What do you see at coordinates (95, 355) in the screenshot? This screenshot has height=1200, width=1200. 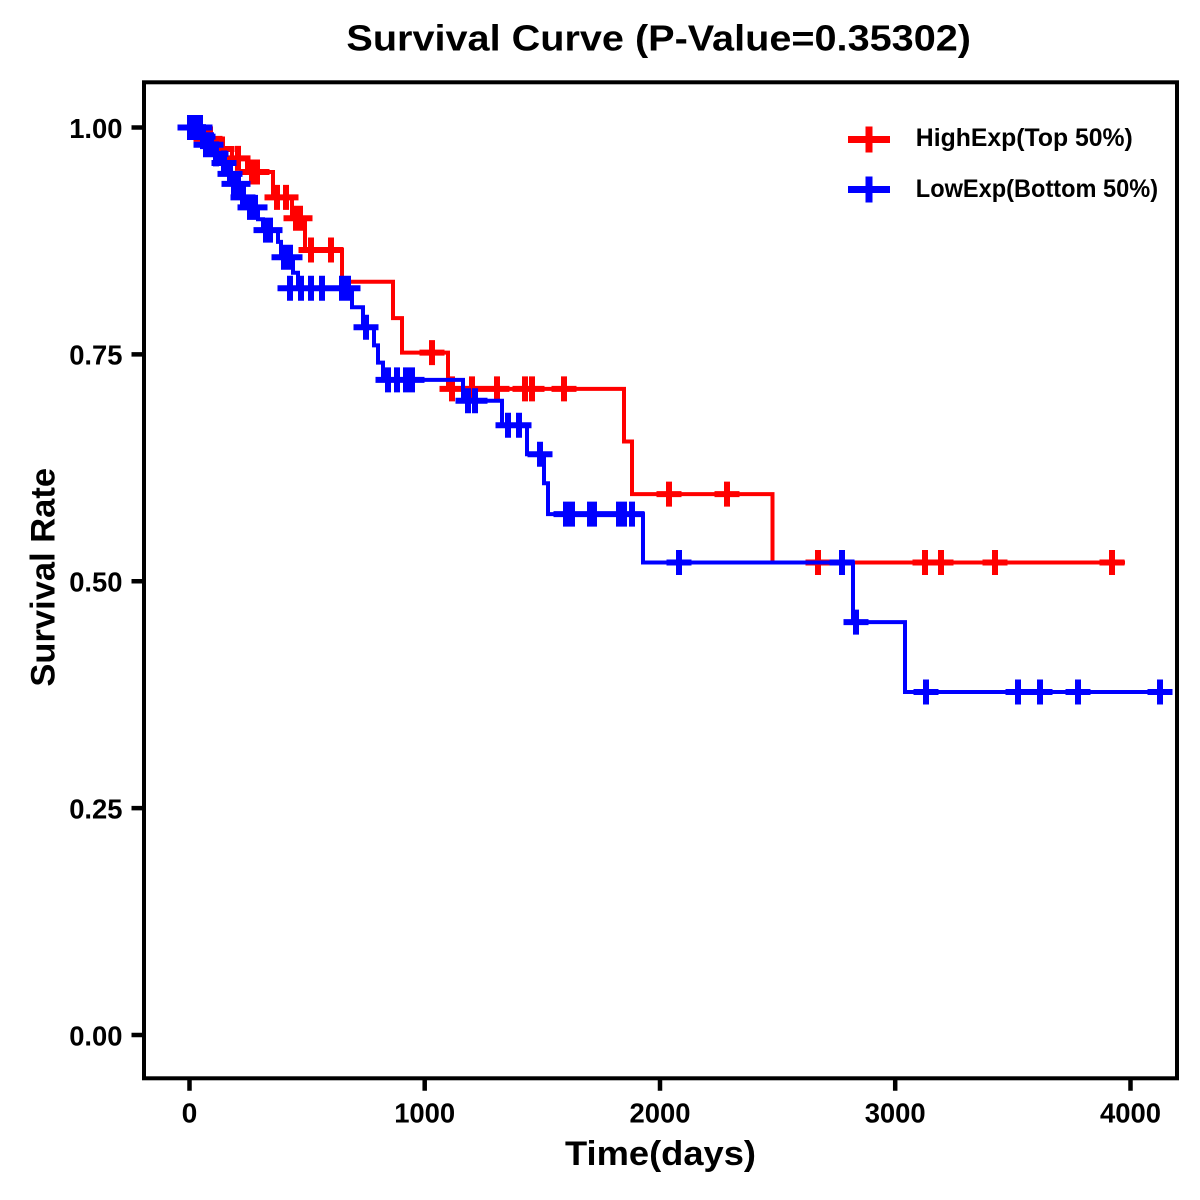 I see `svg-text: 0.75` at bounding box center [95, 355].